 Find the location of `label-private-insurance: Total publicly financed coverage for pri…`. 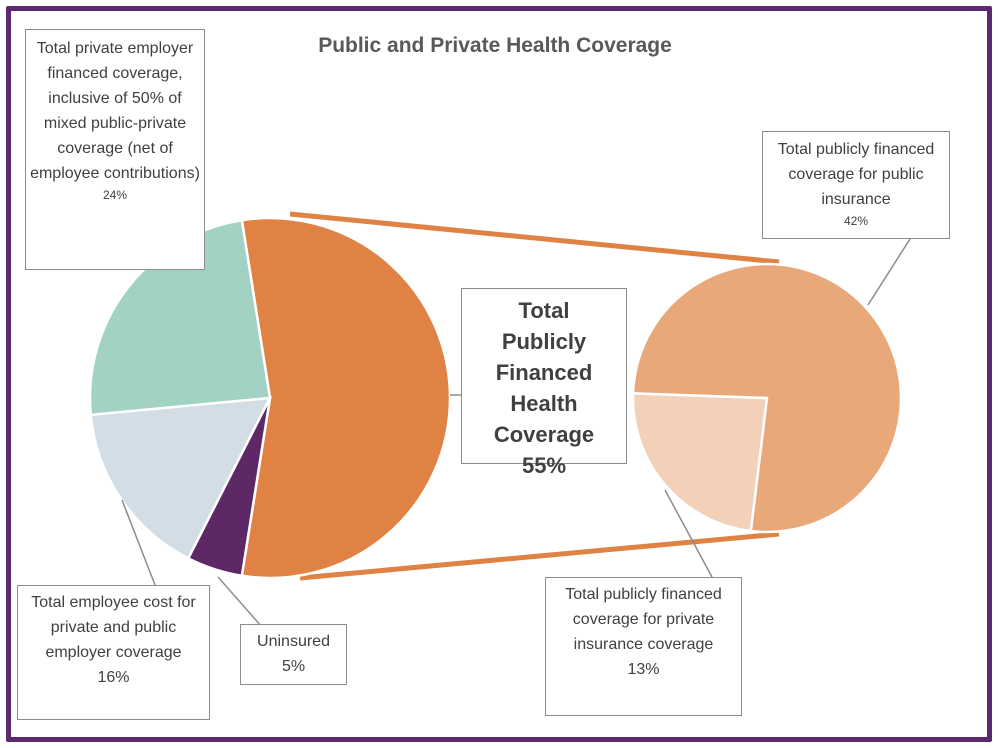

label-private-insurance: Total publicly financed coverage for pri… is located at coordinates (643, 646).